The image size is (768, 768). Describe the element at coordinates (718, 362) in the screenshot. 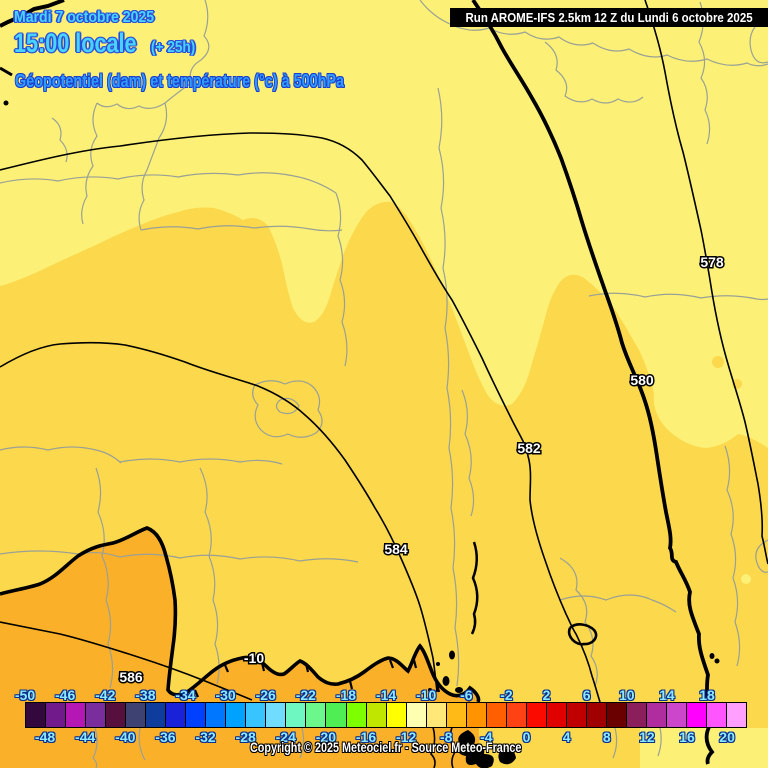

I see `gold-pocket` at that location.